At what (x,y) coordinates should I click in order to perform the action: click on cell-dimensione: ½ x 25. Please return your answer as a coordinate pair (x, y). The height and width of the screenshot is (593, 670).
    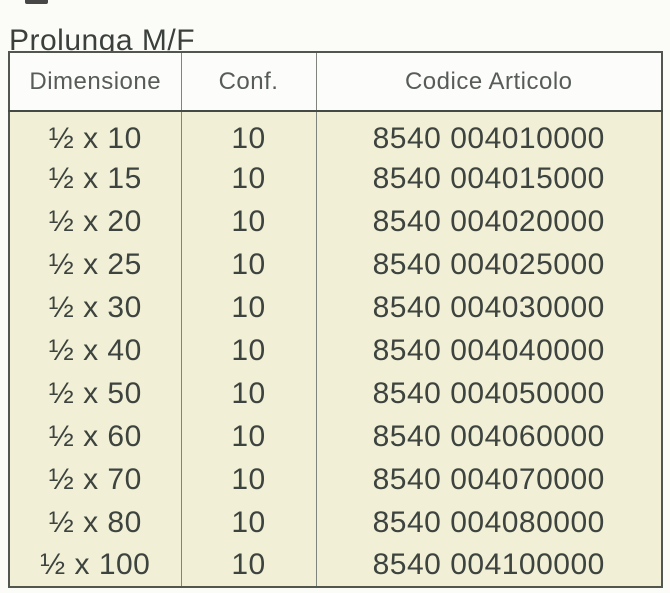
    Looking at the image, I should click on (95, 264).